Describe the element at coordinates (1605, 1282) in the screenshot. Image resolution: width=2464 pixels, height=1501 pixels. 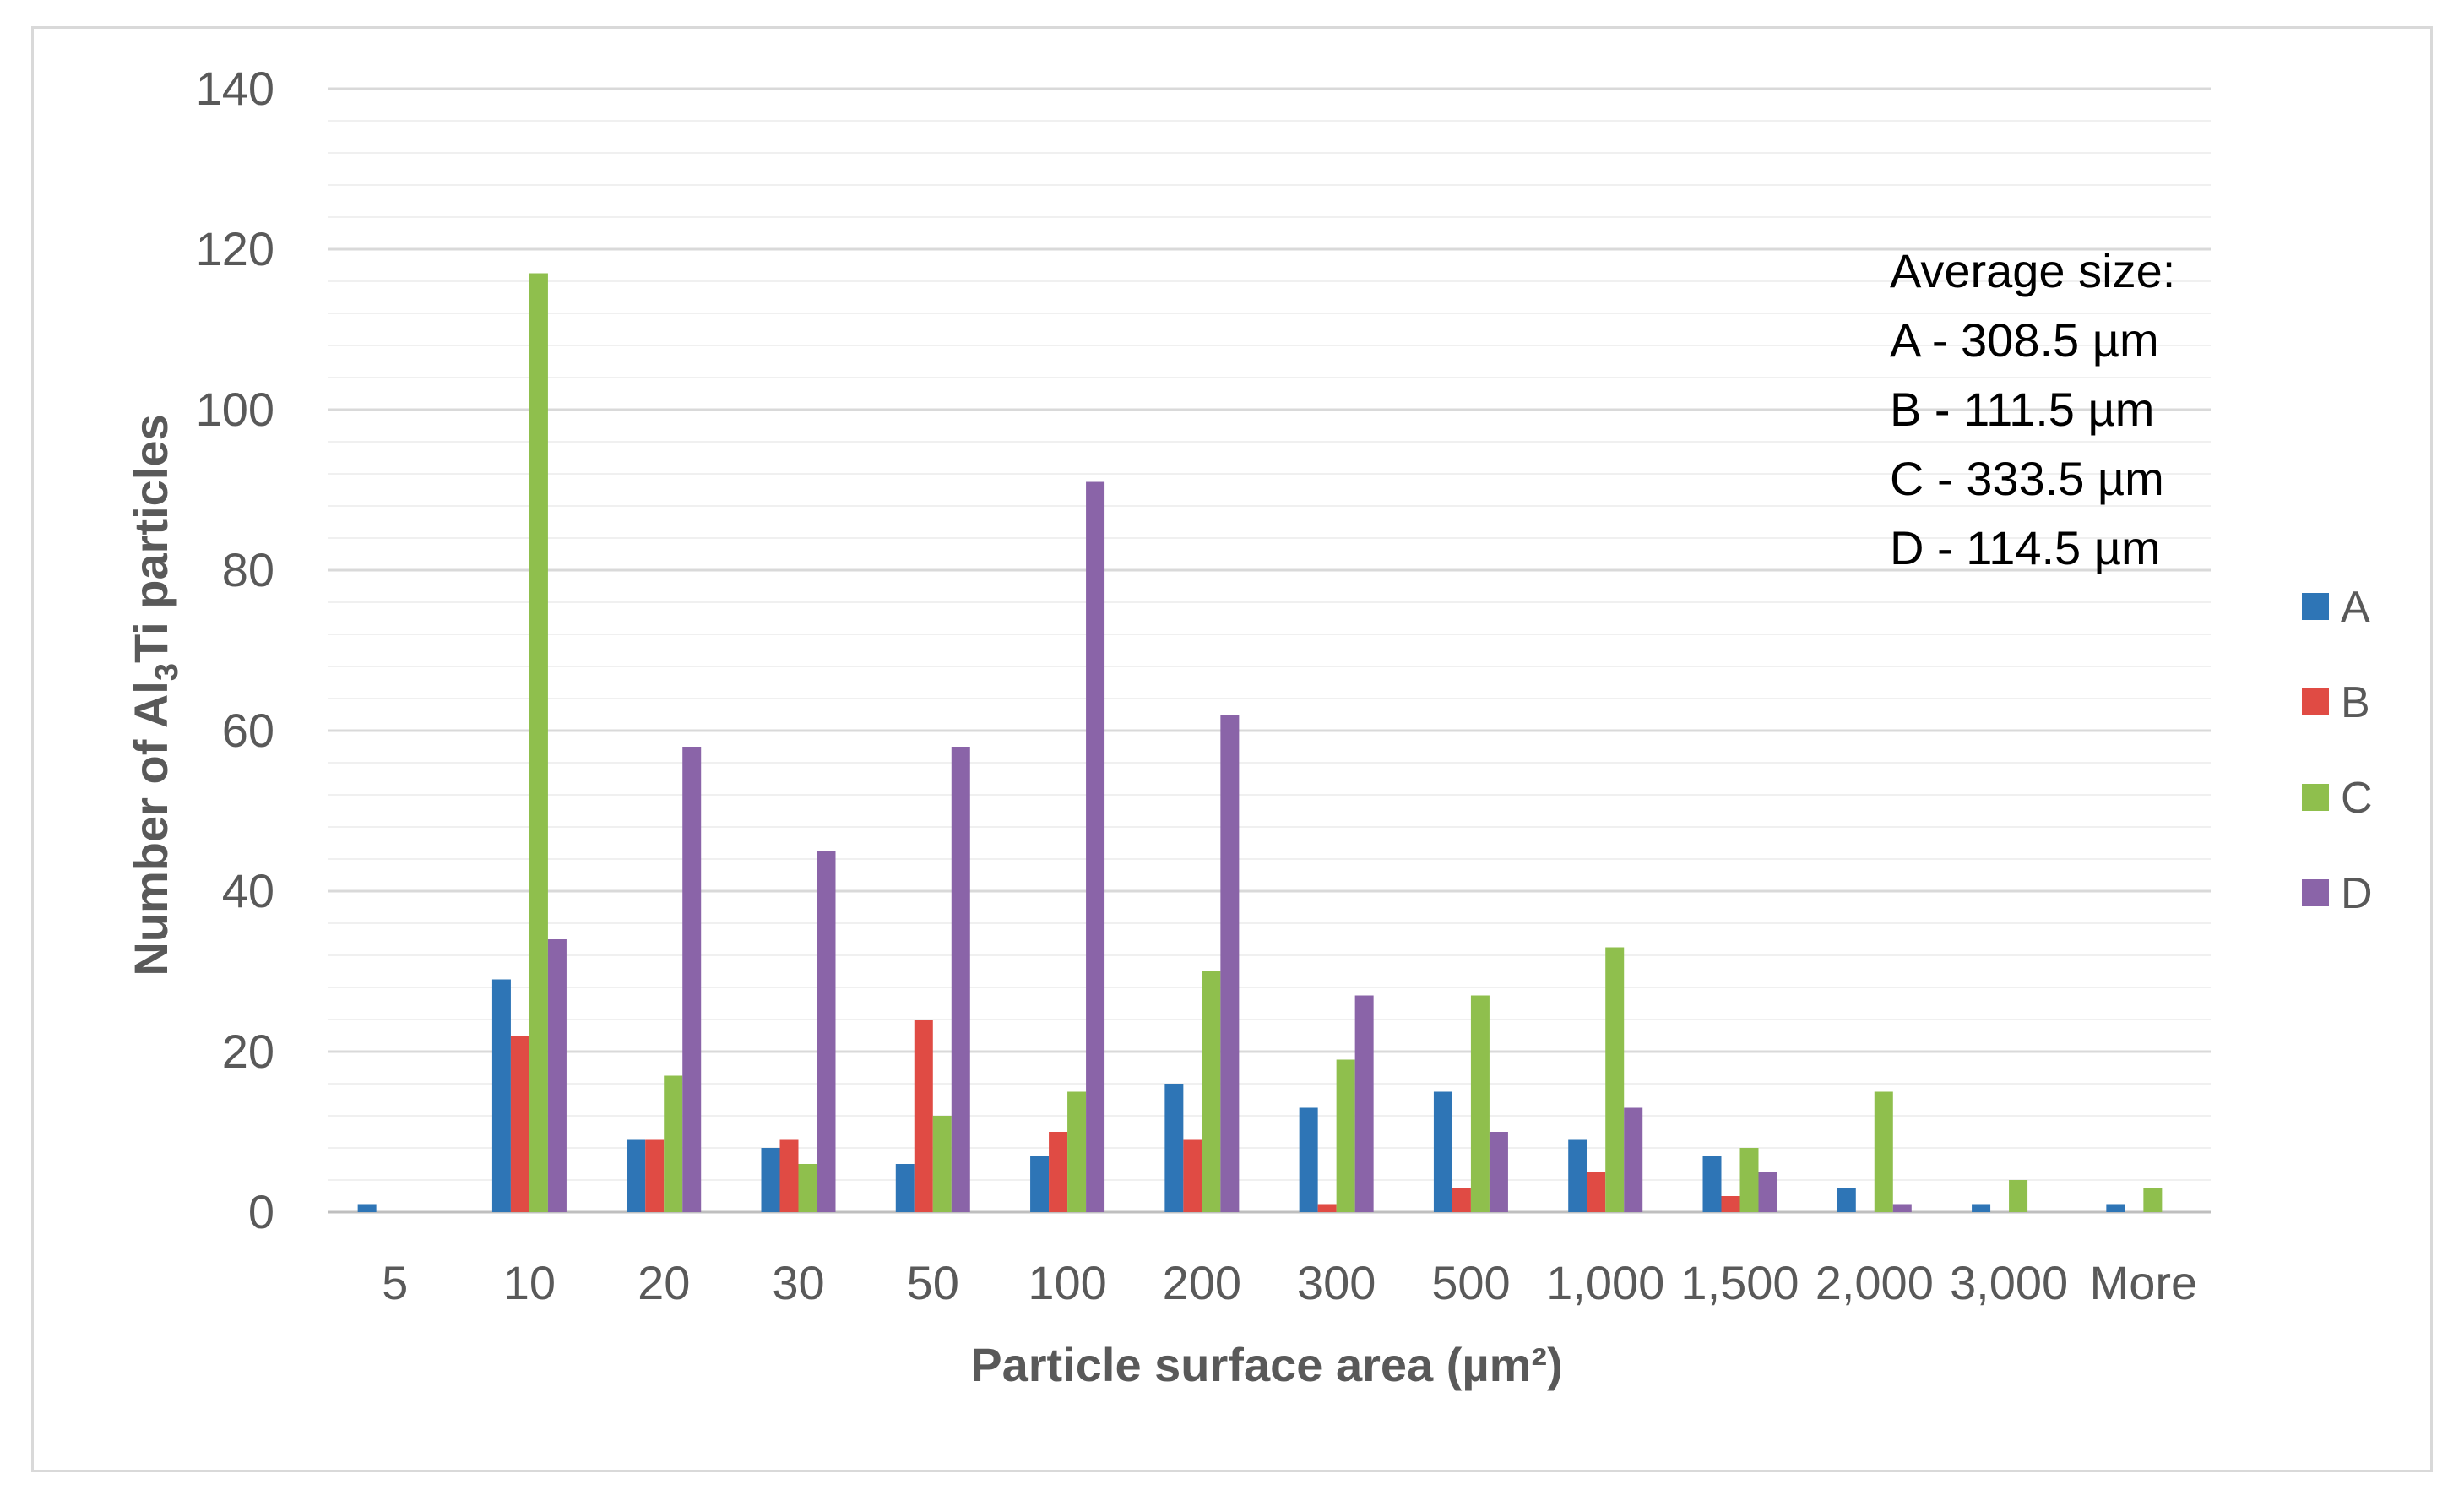
I see `x-tick-label: 1,000` at that location.